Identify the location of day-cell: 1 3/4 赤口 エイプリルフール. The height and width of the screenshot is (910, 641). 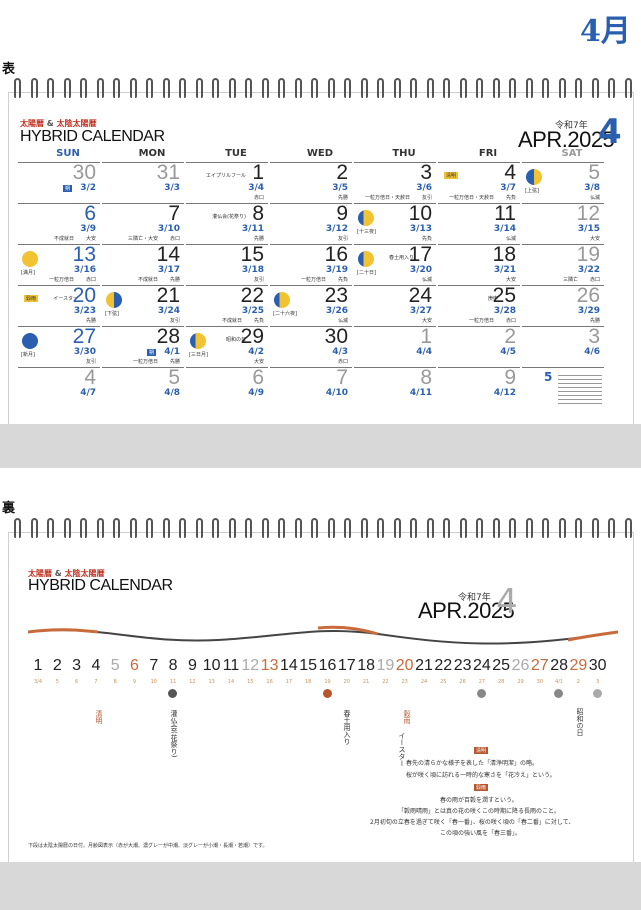
(227, 182).